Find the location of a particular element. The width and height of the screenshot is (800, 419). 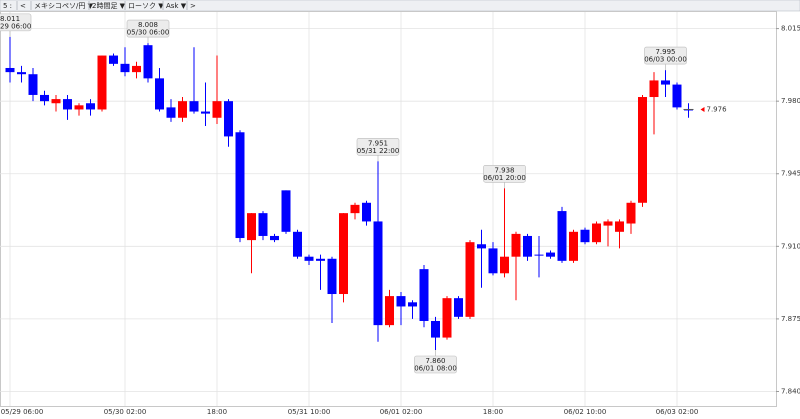

y-tick-label: 7.875 is located at coordinates (790, 319).